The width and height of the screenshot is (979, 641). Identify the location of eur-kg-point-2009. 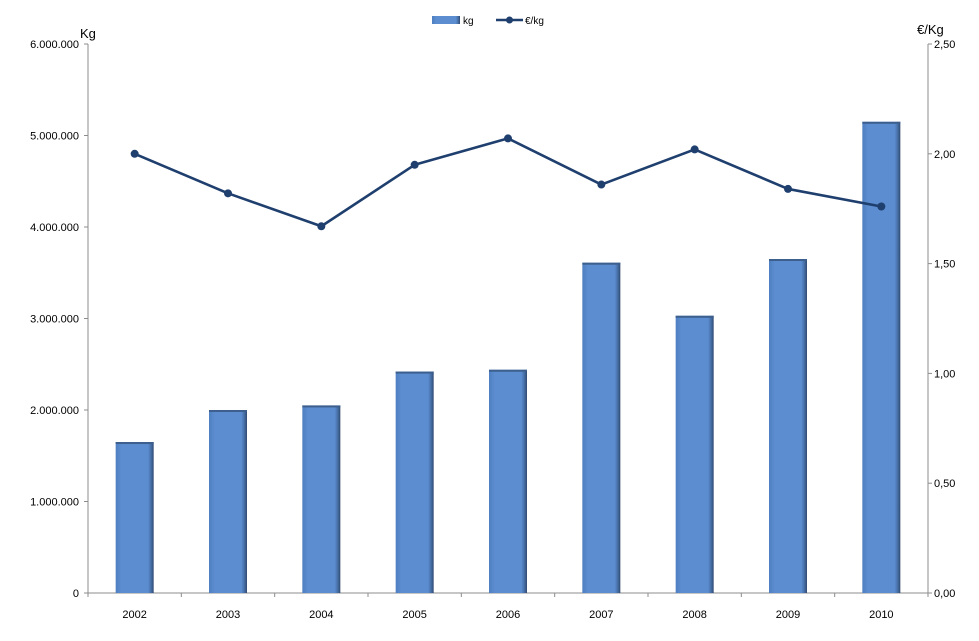
(788, 188).